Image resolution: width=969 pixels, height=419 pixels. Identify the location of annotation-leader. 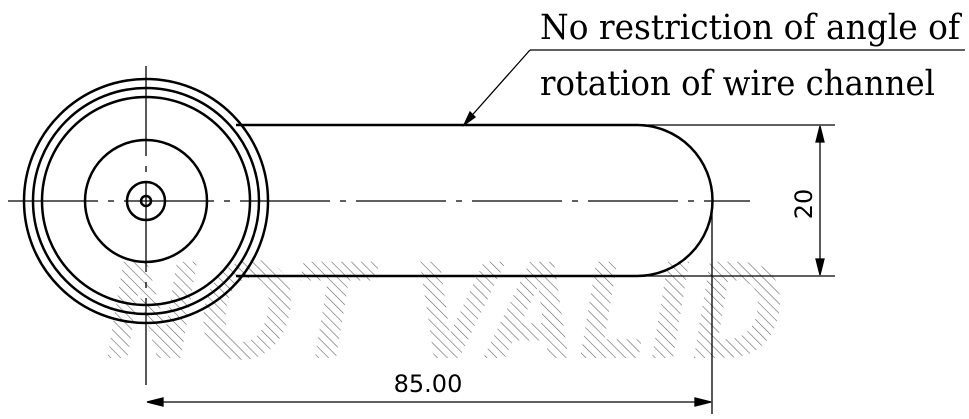
(713, 88).